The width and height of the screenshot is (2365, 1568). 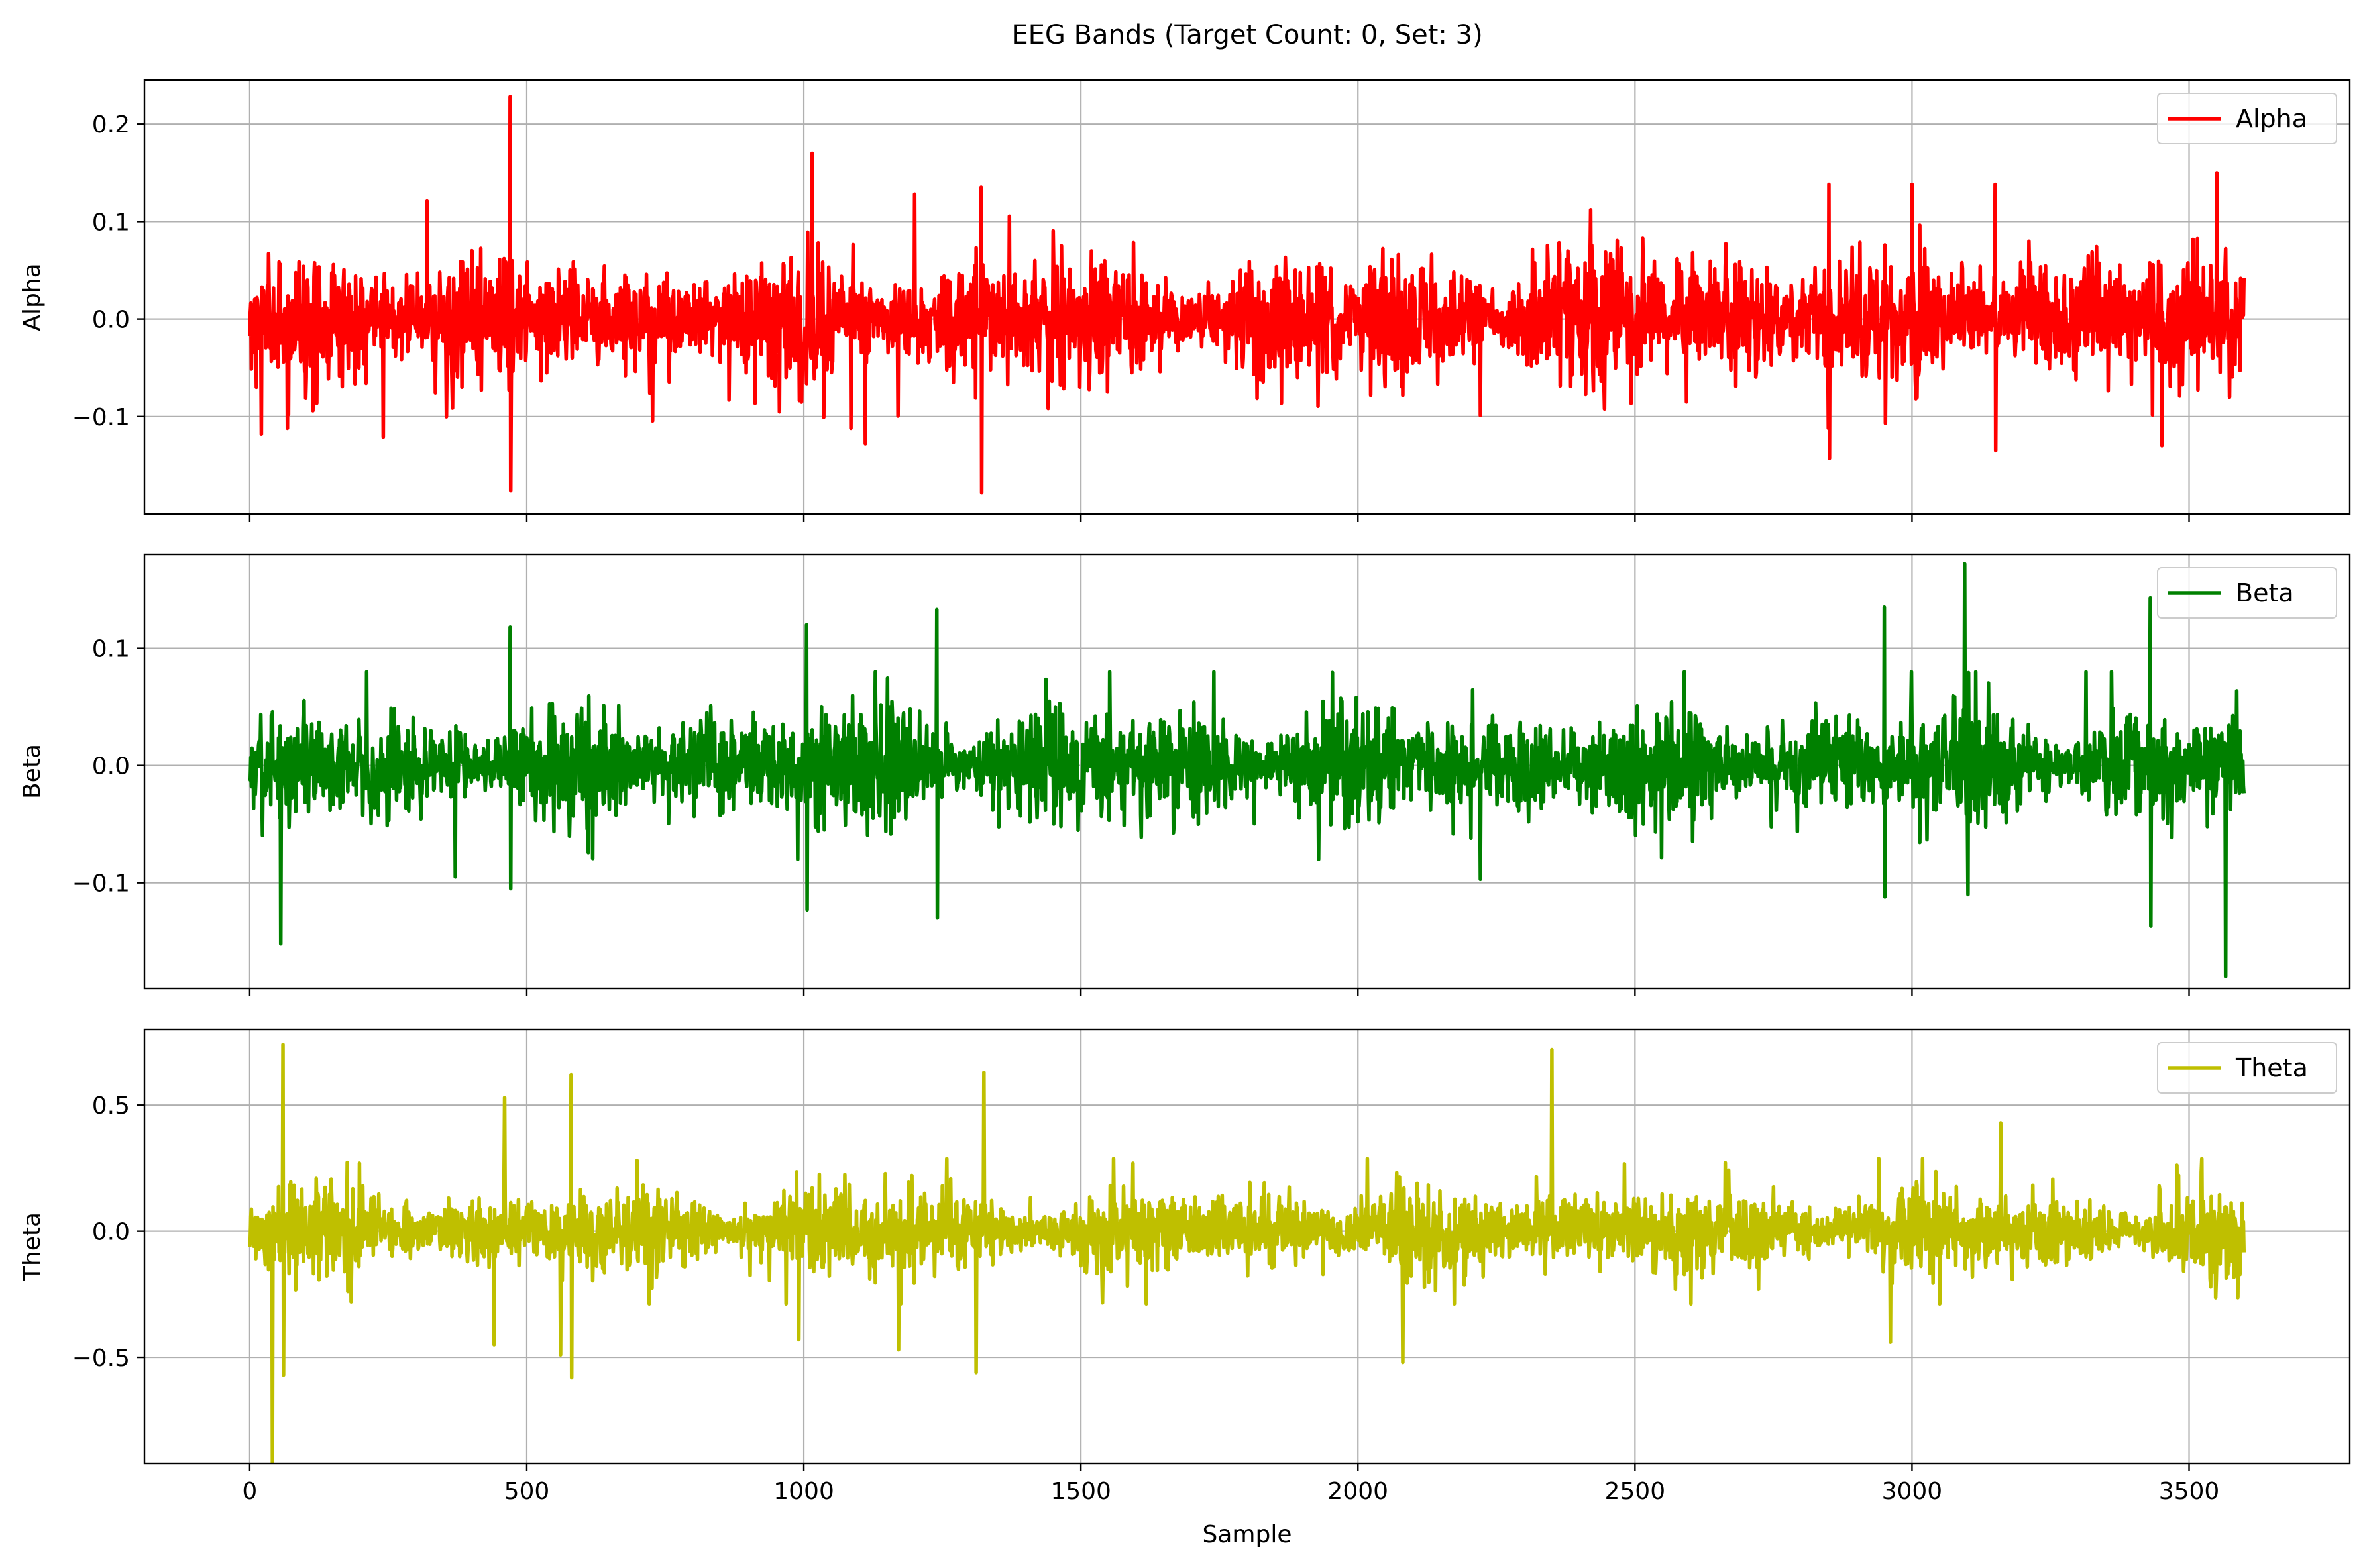 What do you see at coordinates (1912, 1491) in the screenshot?
I see `x-tick-label: 3000` at bounding box center [1912, 1491].